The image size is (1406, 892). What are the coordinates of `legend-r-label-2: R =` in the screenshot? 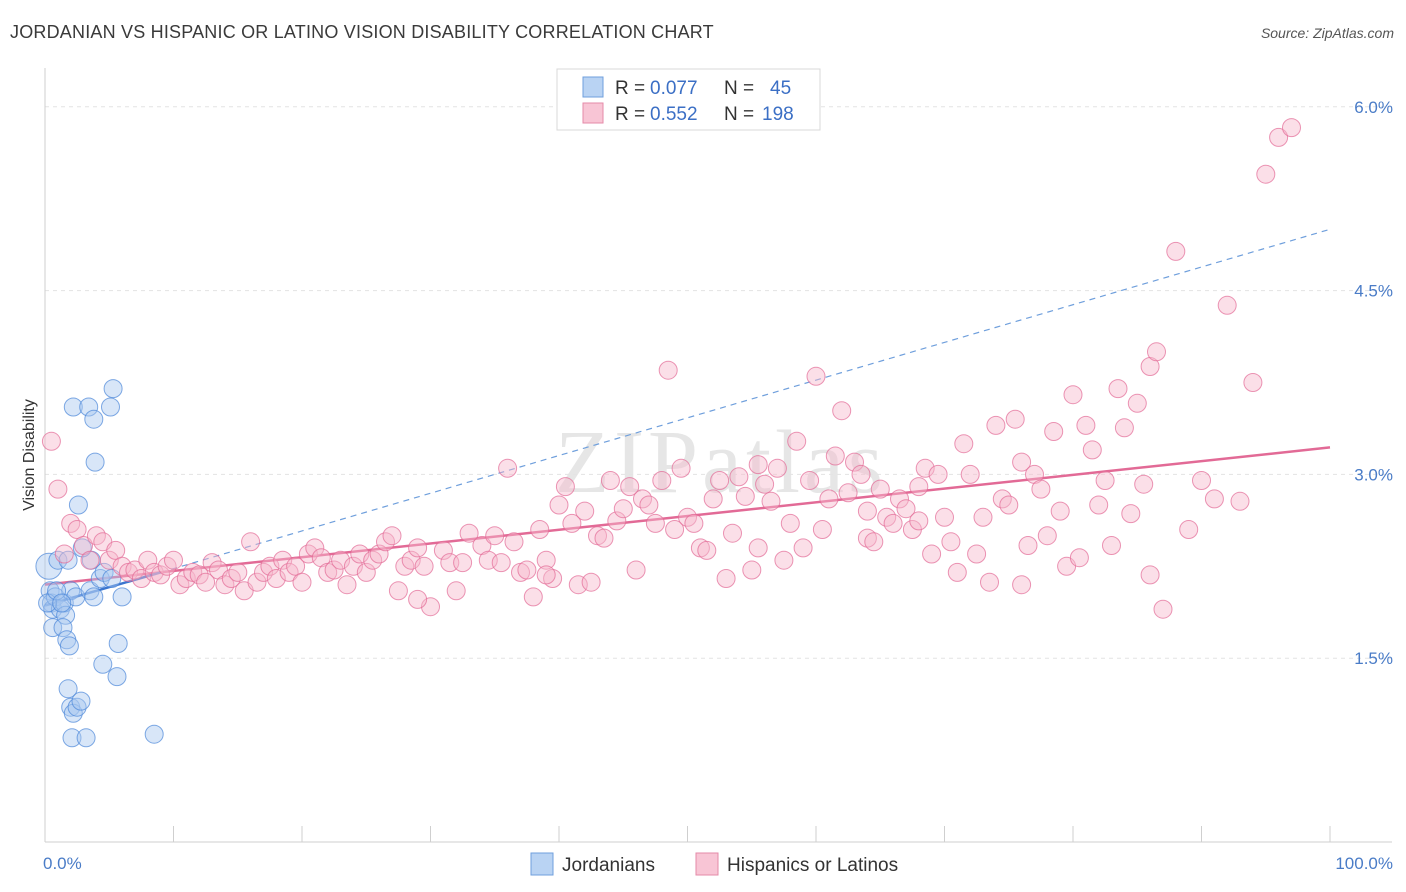 It's located at (630, 114).